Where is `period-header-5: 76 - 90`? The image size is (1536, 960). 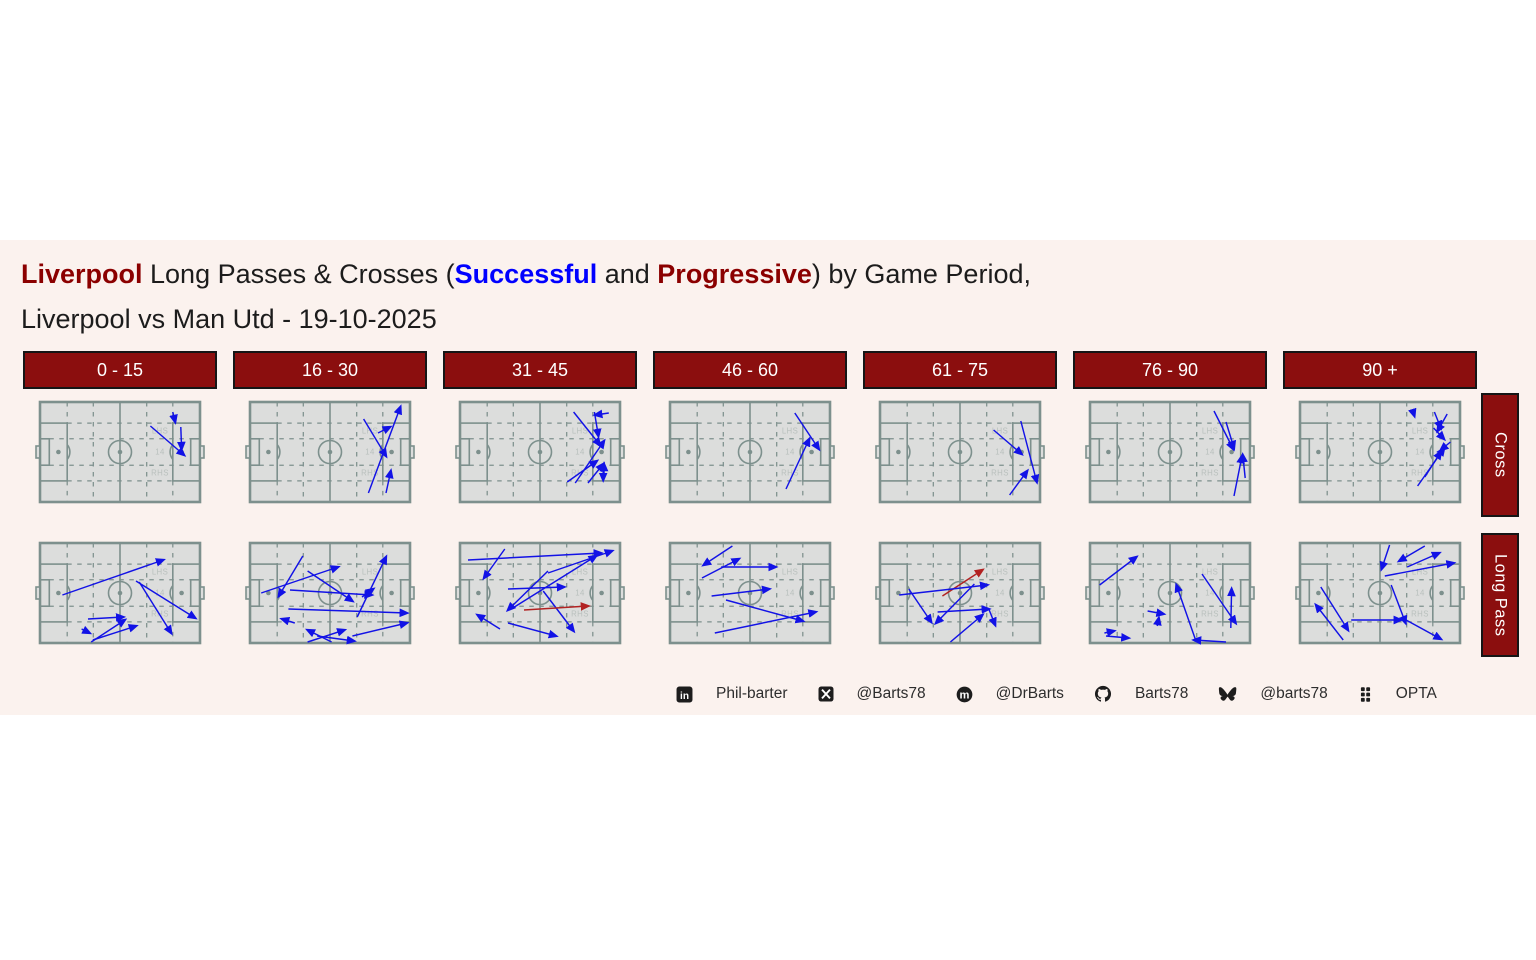 period-header-5: 76 - 90 is located at coordinates (1170, 370).